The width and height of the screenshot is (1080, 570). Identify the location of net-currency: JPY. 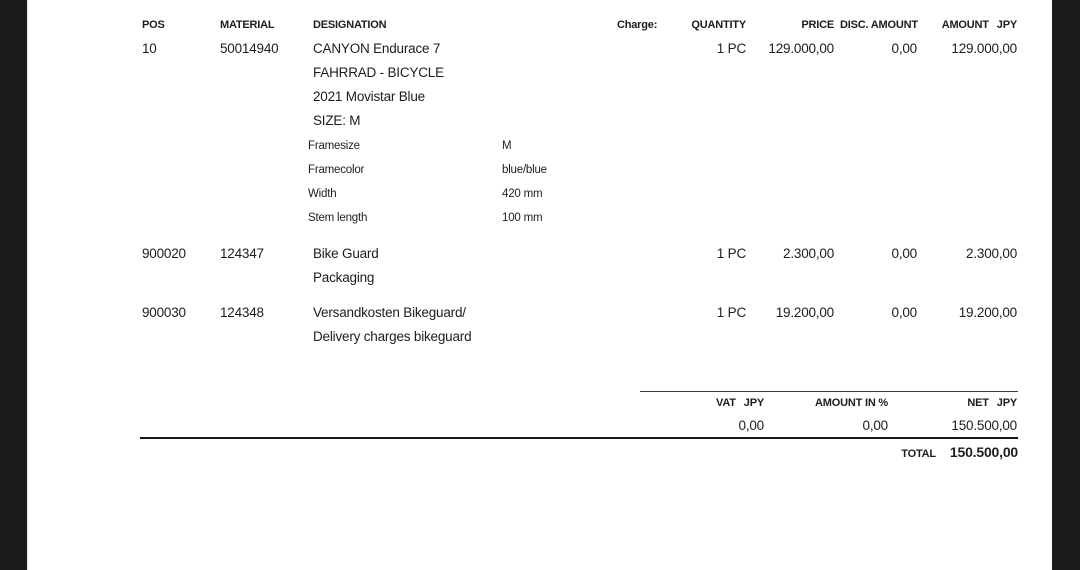
(1006, 403).